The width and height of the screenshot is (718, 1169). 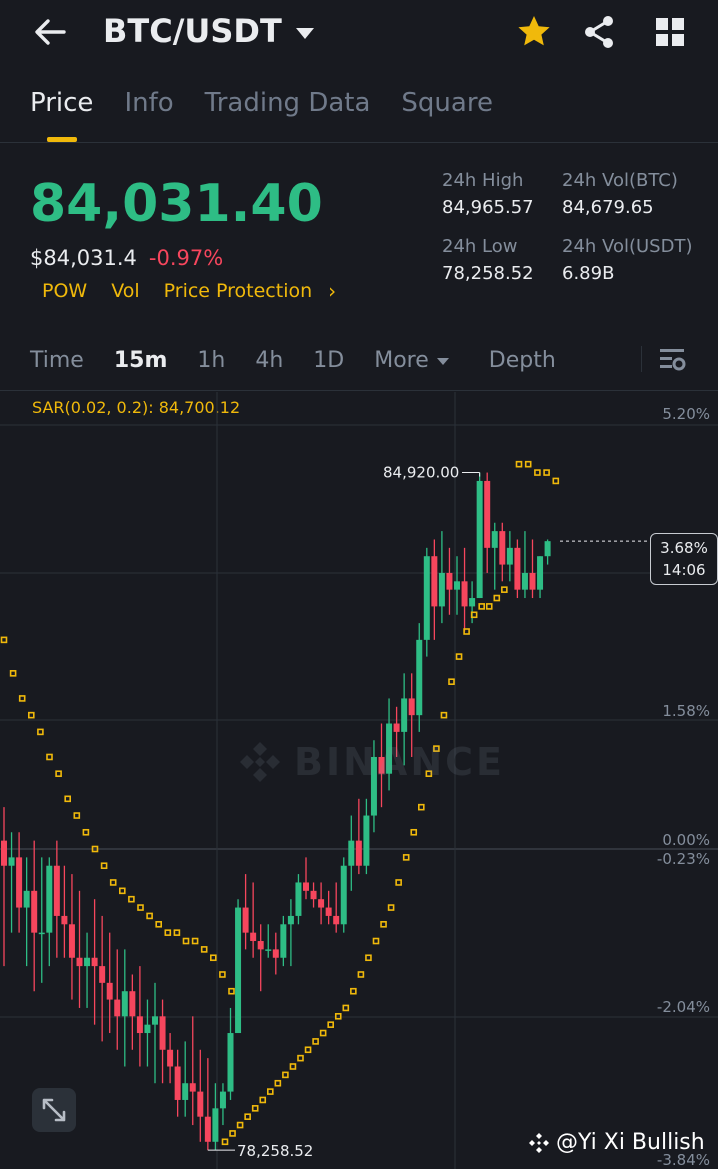 What do you see at coordinates (480, 246) in the screenshot?
I see `low-label: 24h Low` at bounding box center [480, 246].